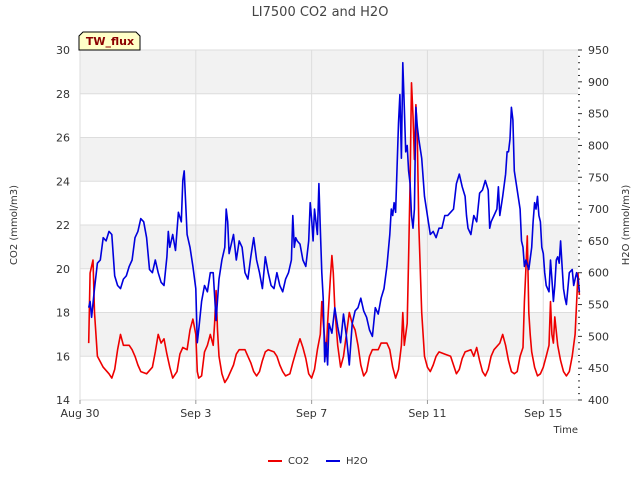  Describe the element at coordinates (63, 313) in the screenshot. I see `left-tick-label: 18` at that location.